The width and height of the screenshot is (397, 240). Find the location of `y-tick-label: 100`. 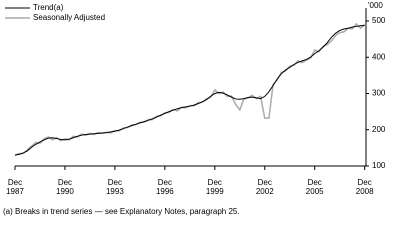

y-tick-label: 100 is located at coordinates (379, 165).